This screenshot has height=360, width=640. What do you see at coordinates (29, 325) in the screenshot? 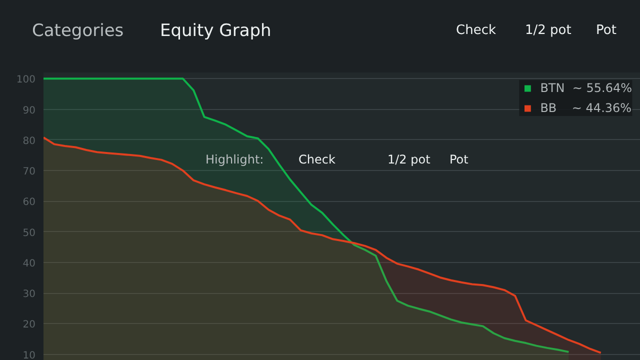
I see `y-tick-label: 20` at bounding box center [29, 325].